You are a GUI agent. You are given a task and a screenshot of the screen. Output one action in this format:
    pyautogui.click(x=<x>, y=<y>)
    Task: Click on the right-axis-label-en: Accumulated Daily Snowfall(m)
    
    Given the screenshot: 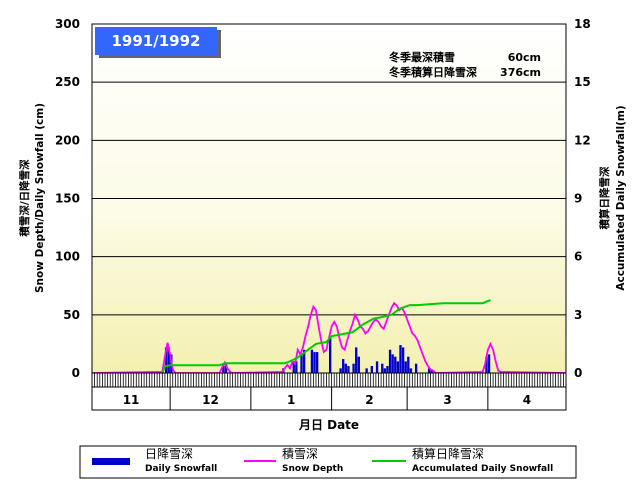 What is the action you would take?
    pyautogui.click(x=621, y=197)
    